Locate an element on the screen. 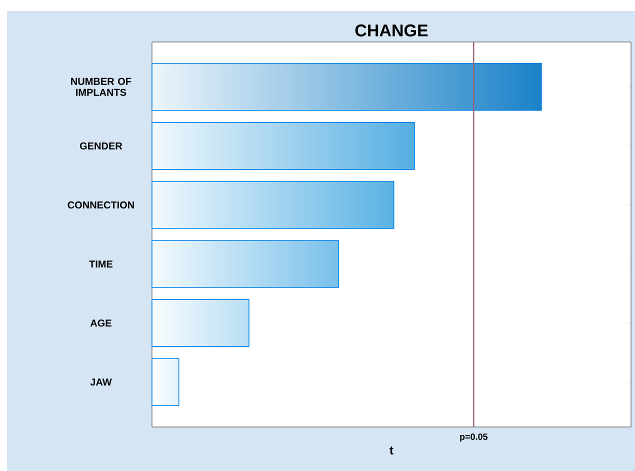 The width and height of the screenshot is (635, 471). text: p=0.05 is located at coordinates (474, 438).